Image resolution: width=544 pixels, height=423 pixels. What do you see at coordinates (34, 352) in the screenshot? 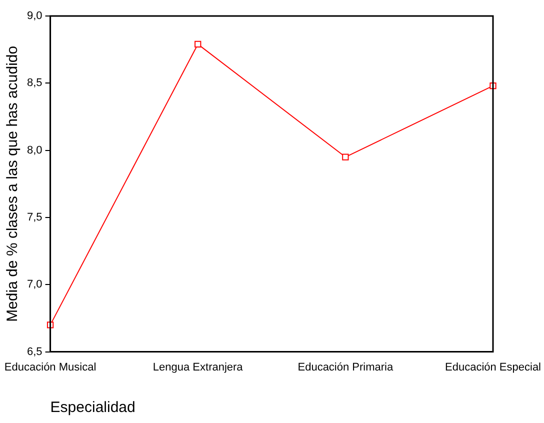
I see `y-tick-label: 6,5` at bounding box center [34, 352].